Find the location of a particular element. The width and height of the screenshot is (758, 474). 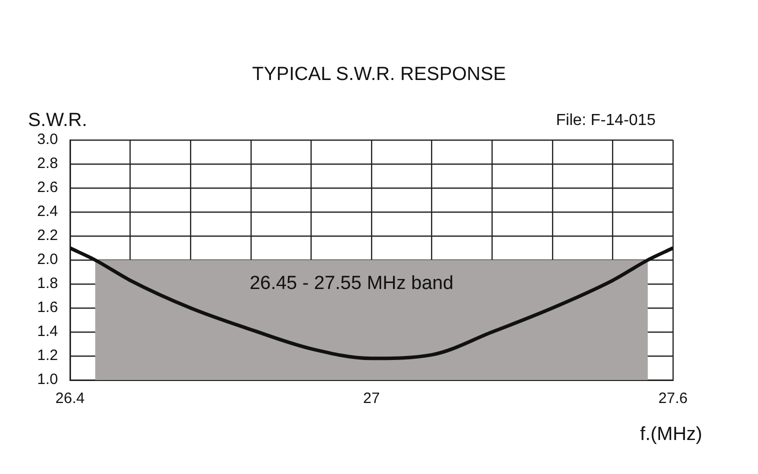

y-tick-label: 1.0 is located at coordinates (47, 379).